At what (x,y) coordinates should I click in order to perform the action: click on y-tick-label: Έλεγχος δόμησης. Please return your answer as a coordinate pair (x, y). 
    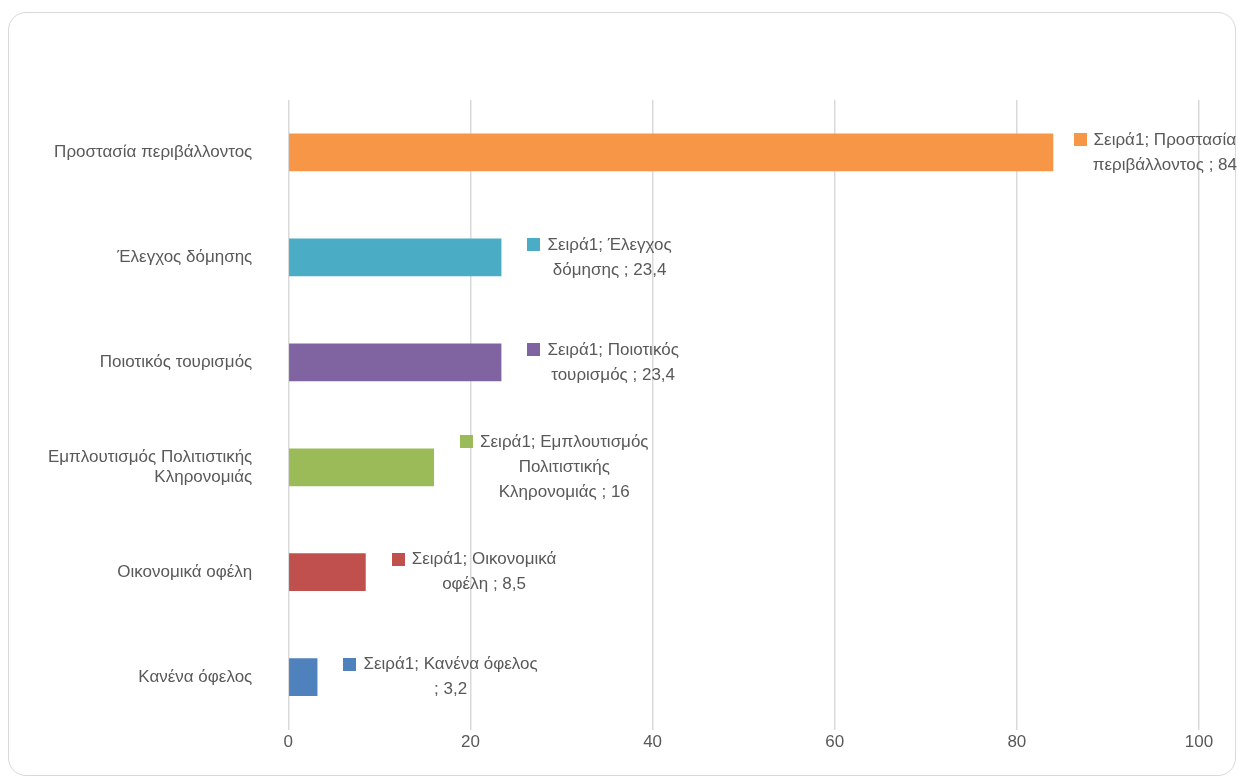
    Looking at the image, I should click on (184, 257).